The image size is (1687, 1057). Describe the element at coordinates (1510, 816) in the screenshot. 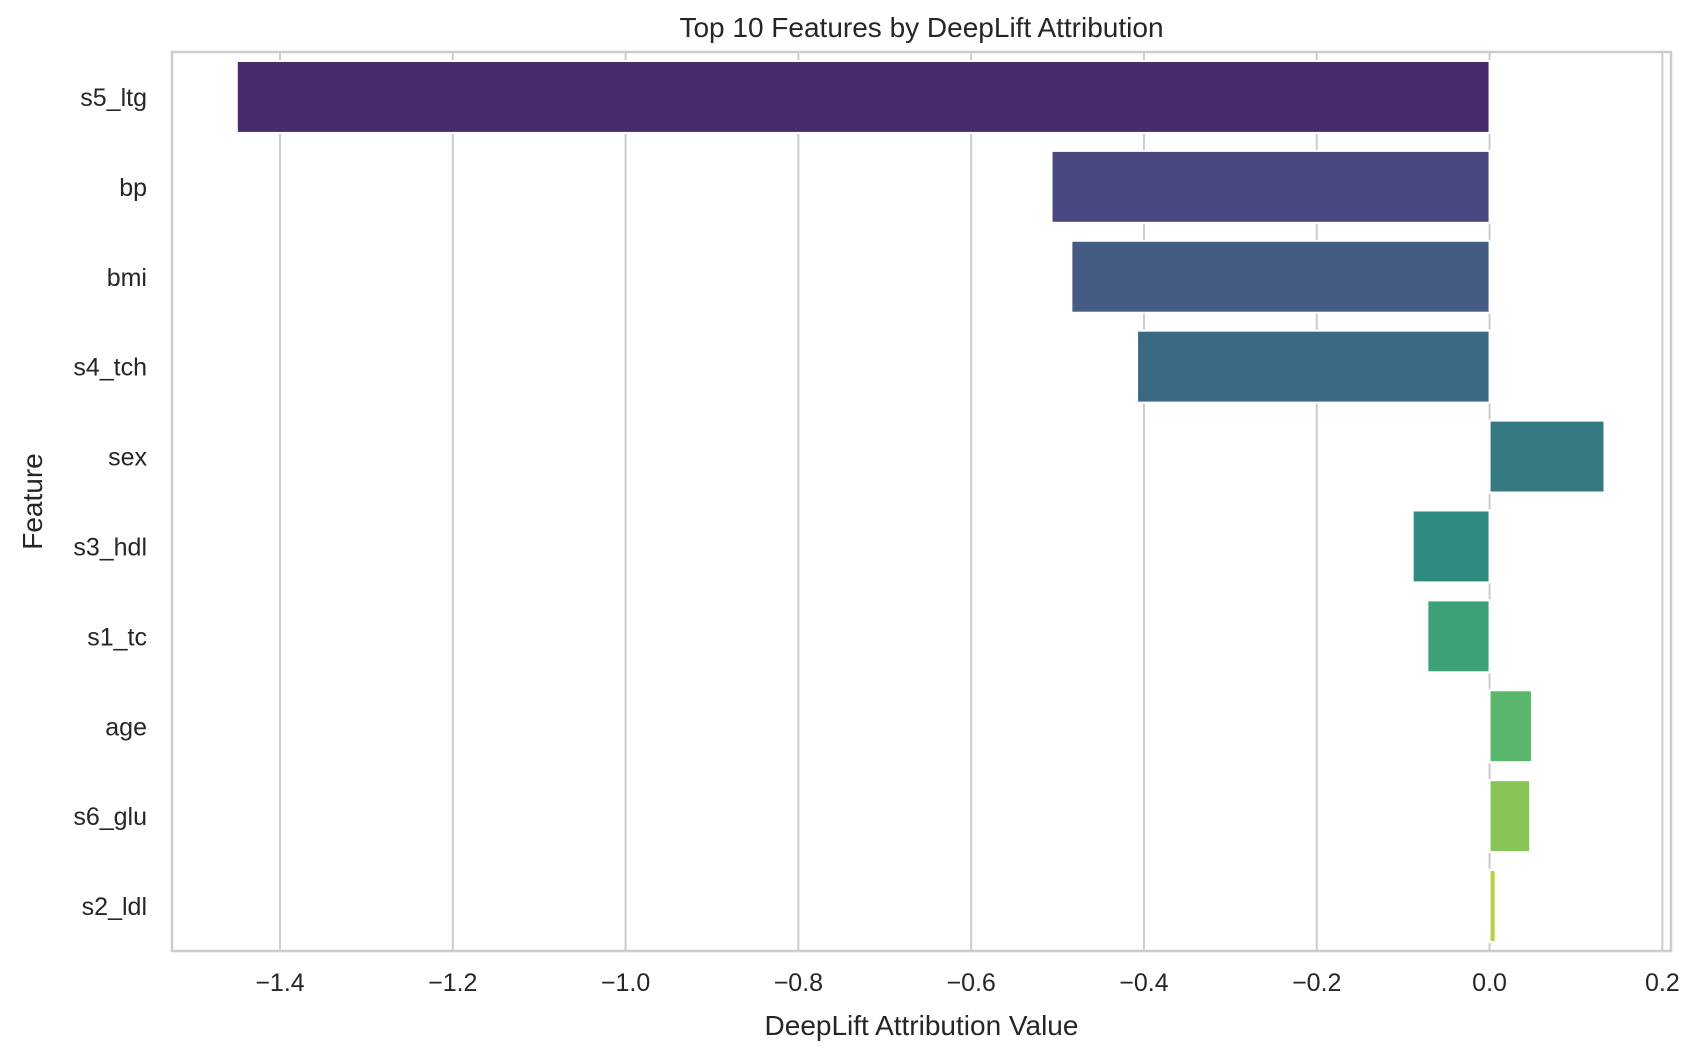

I see `bar-s6-glu` at that location.